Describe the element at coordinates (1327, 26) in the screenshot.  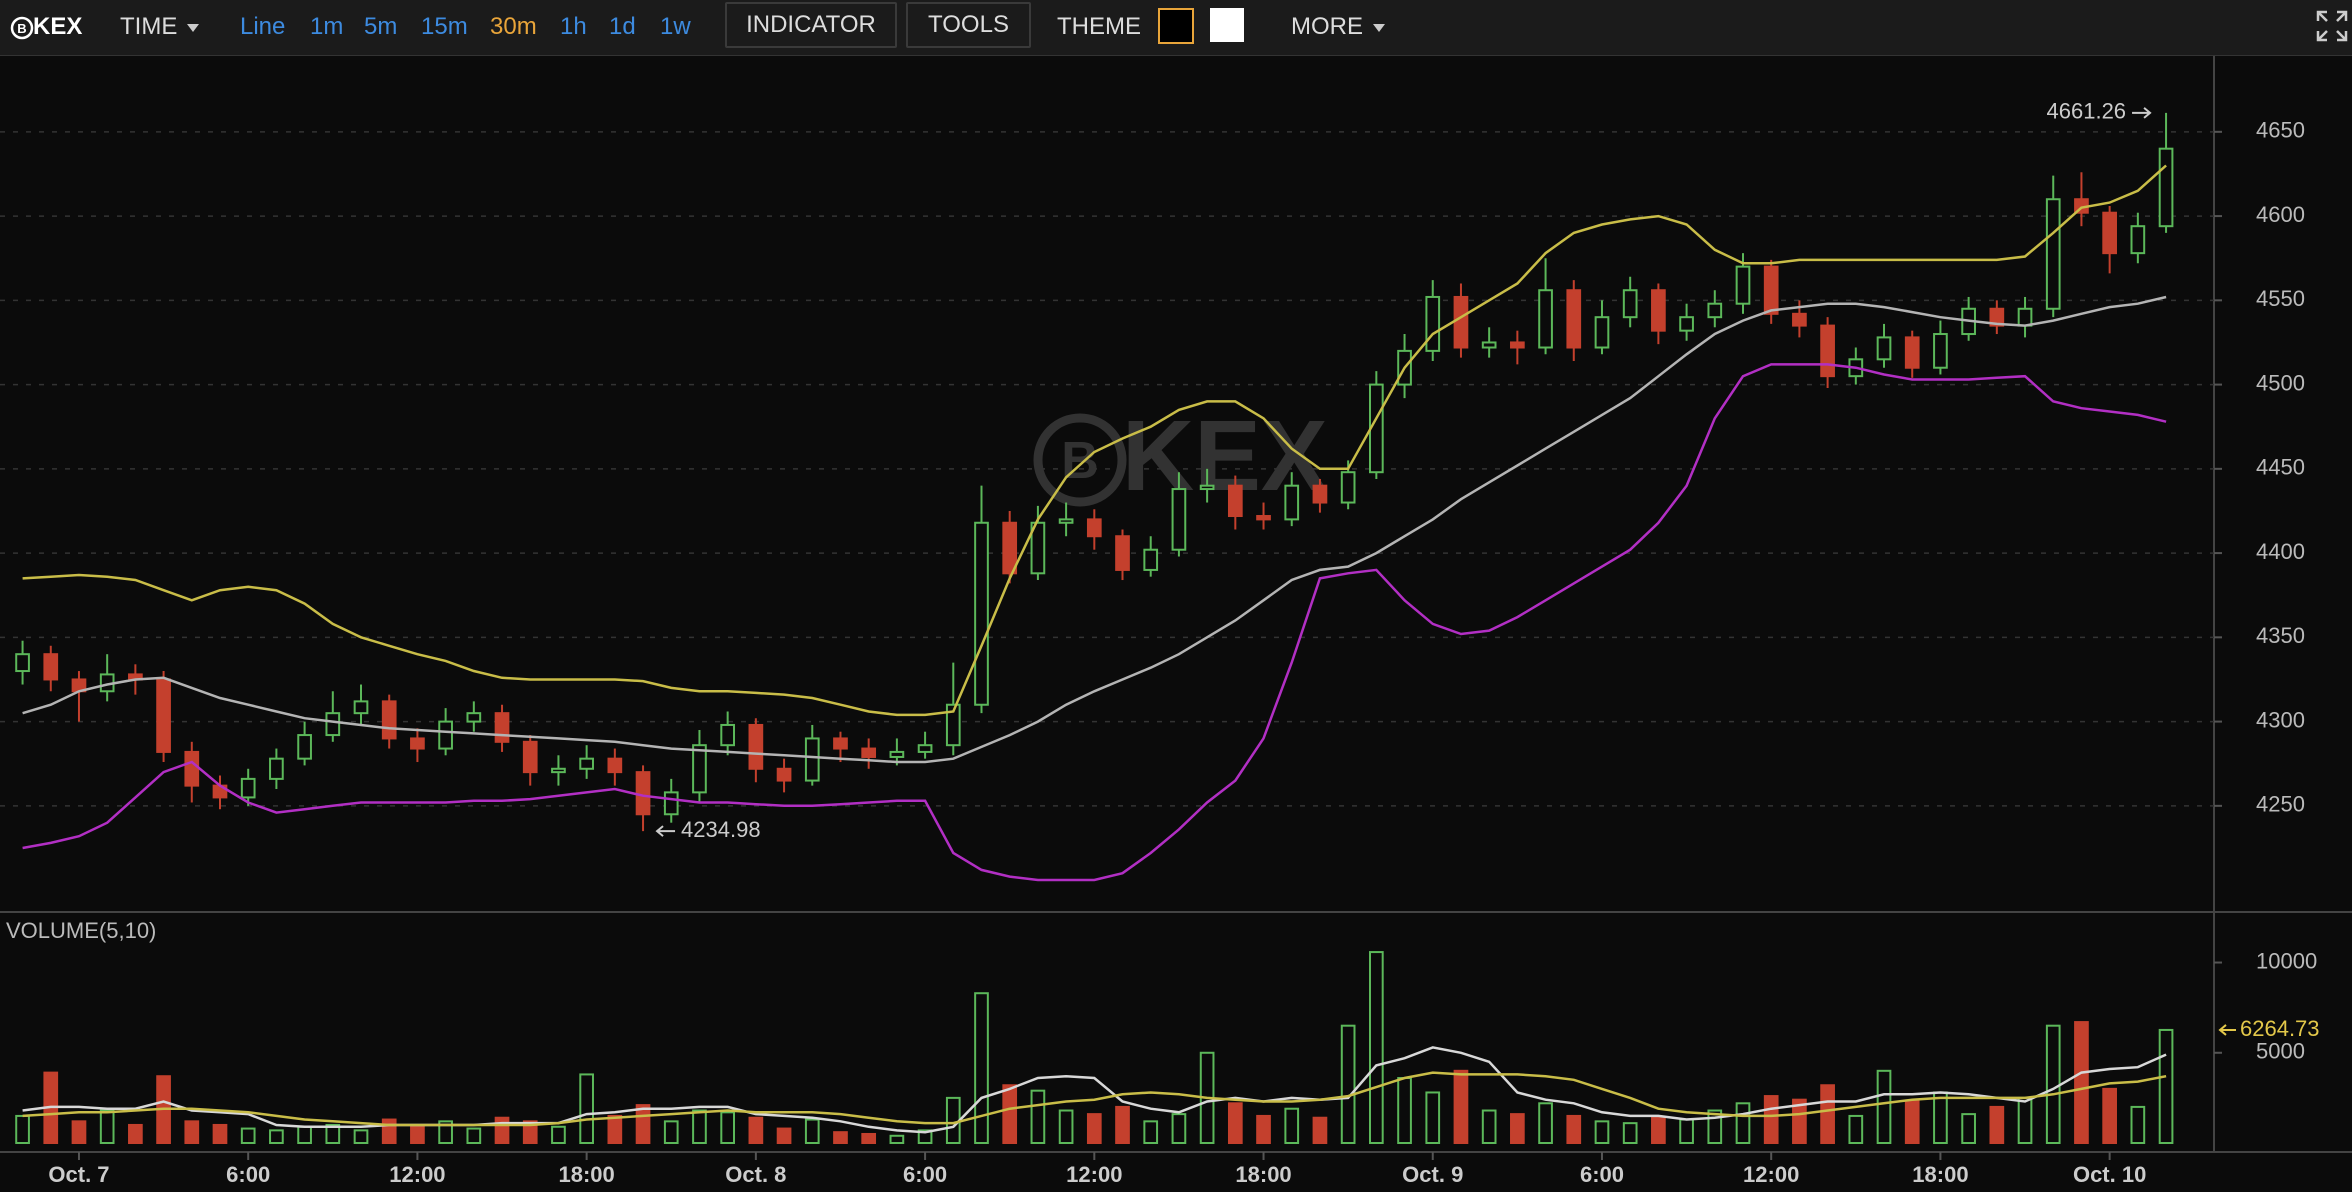
I see `more-label: MORE` at that location.